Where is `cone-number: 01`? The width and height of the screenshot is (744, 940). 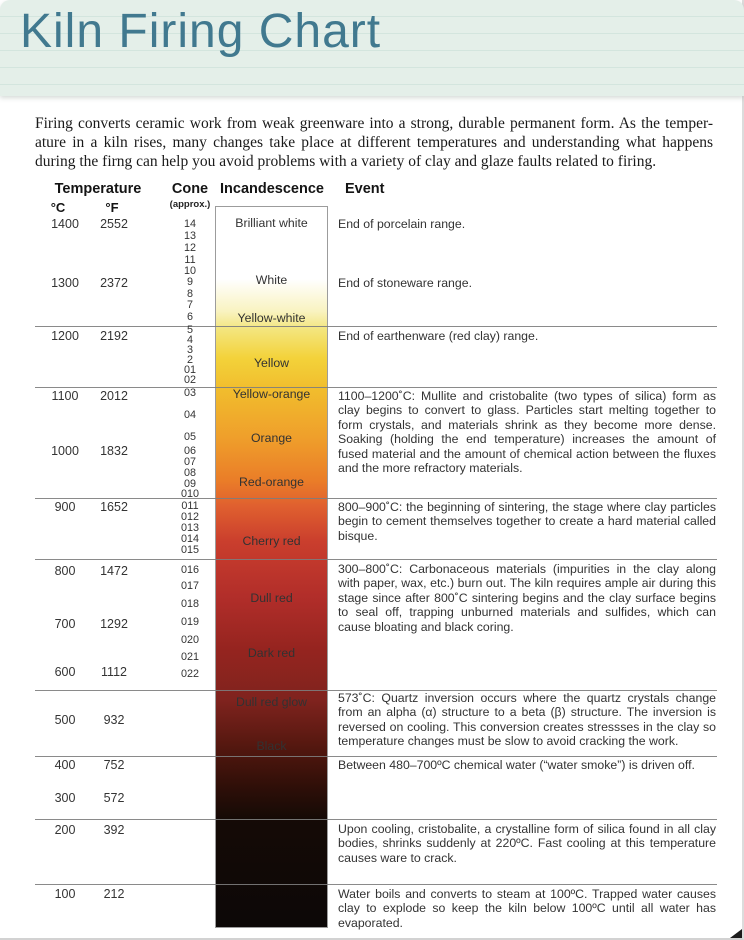
cone-number: 01 is located at coordinates (189, 370).